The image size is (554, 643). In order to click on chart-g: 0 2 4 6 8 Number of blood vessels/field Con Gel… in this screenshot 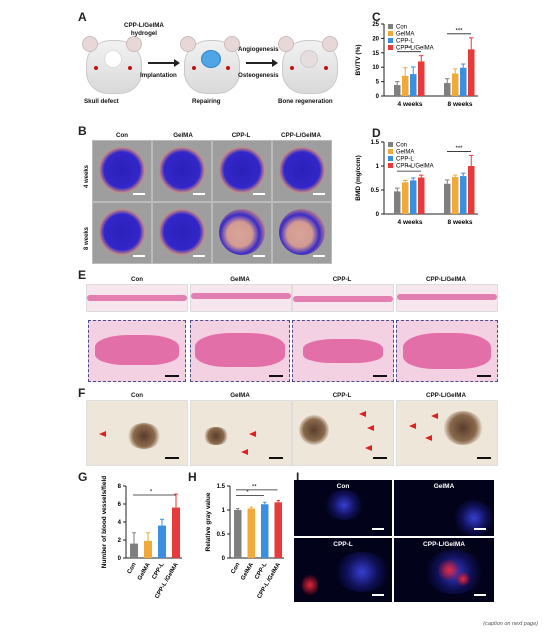, I will do `click(141, 538)`.